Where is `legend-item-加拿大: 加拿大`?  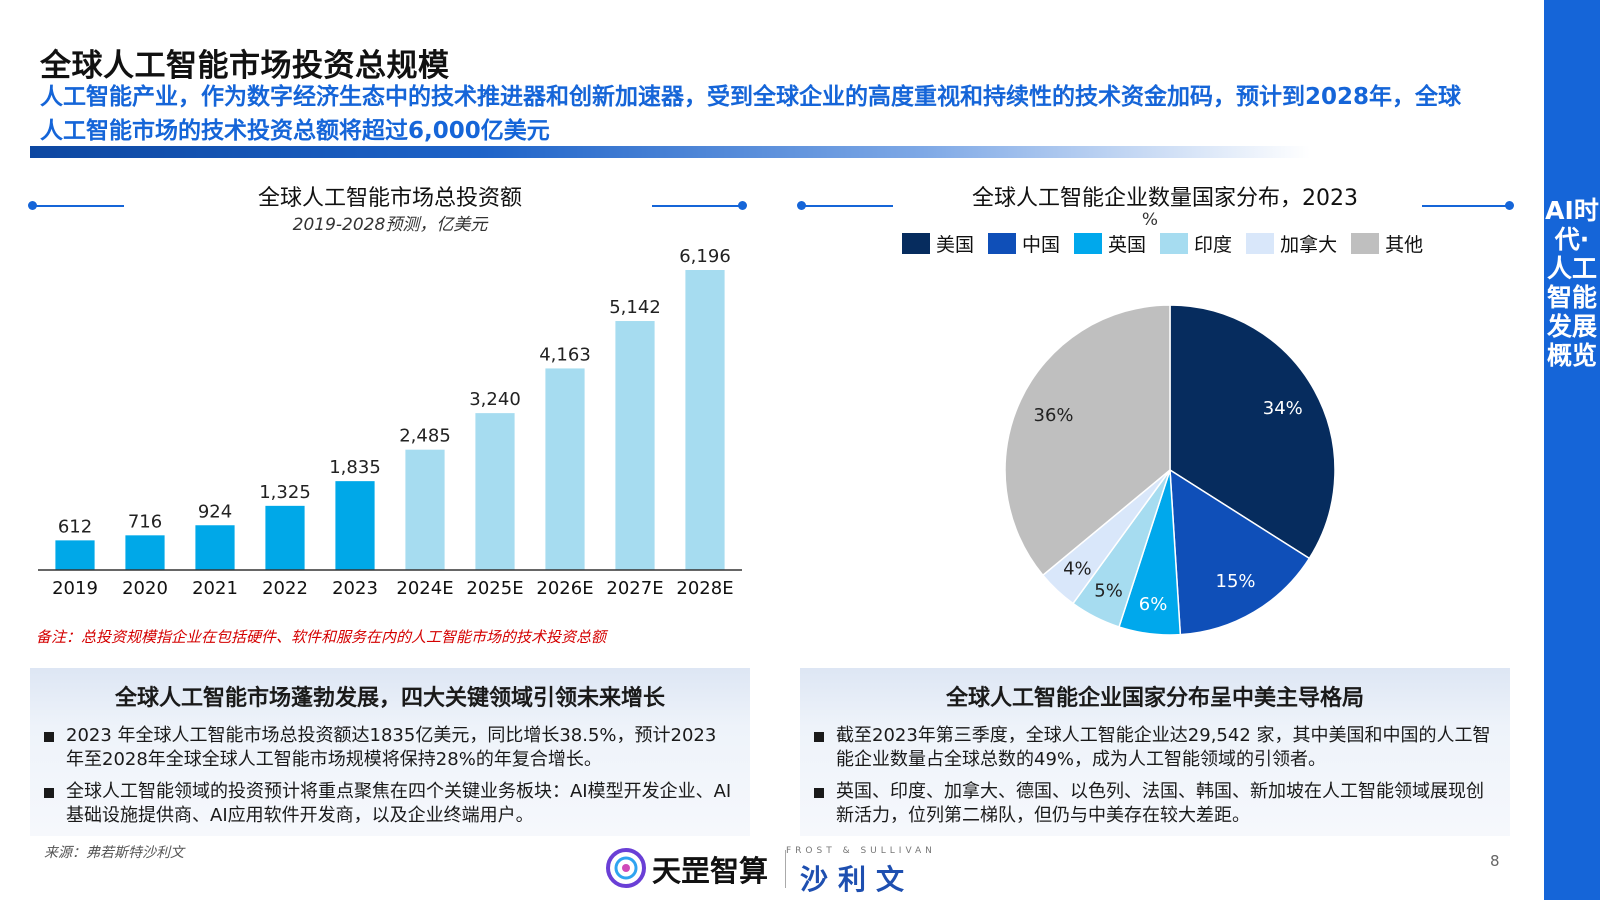
legend-item-加拿大: 加拿大 is located at coordinates (1291, 243).